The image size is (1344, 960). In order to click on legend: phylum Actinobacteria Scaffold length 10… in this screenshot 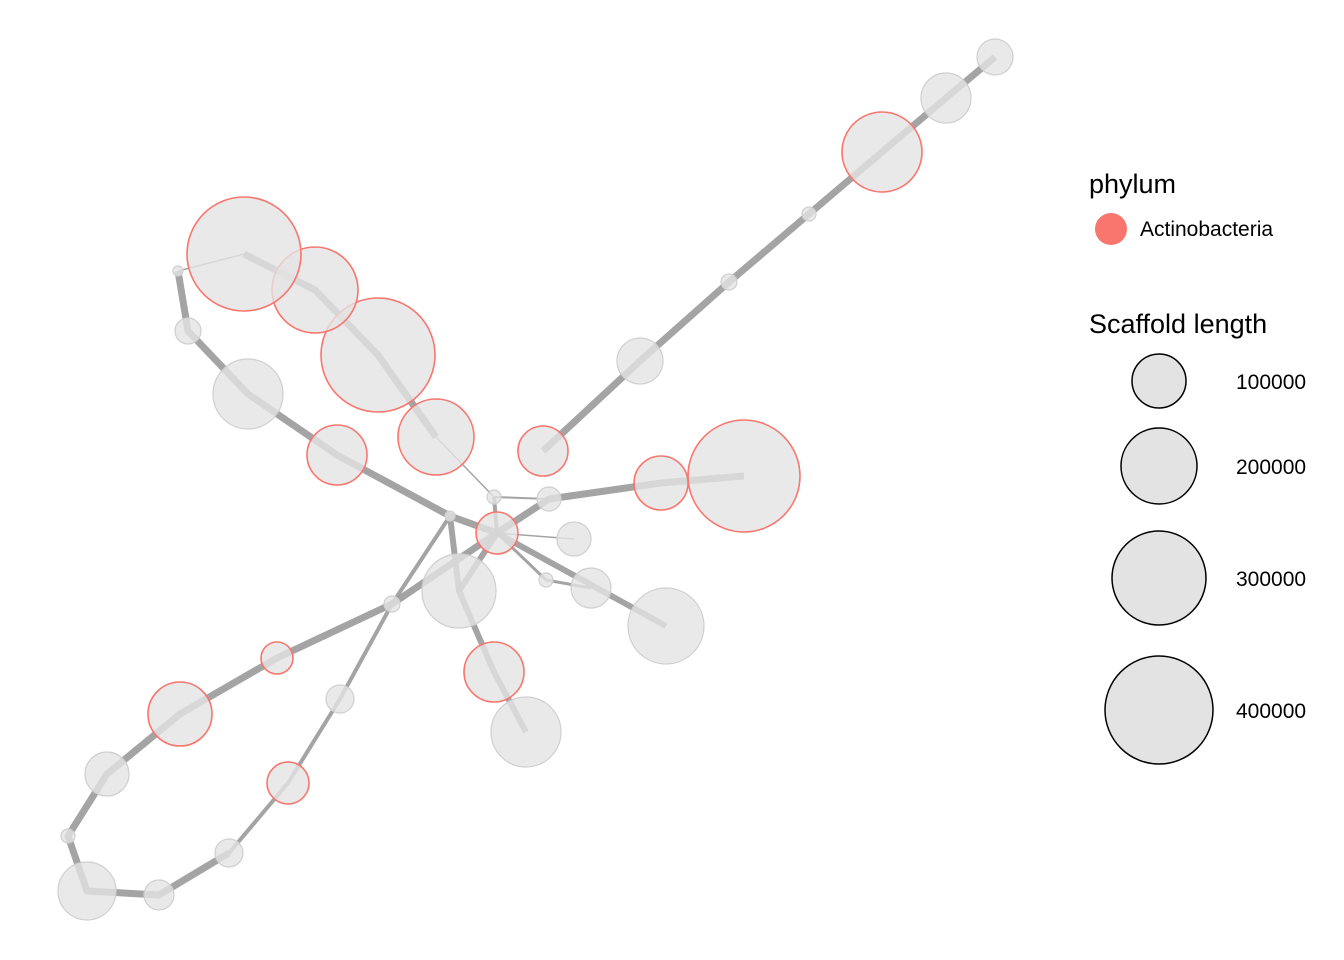, I will do `click(1197, 467)`.